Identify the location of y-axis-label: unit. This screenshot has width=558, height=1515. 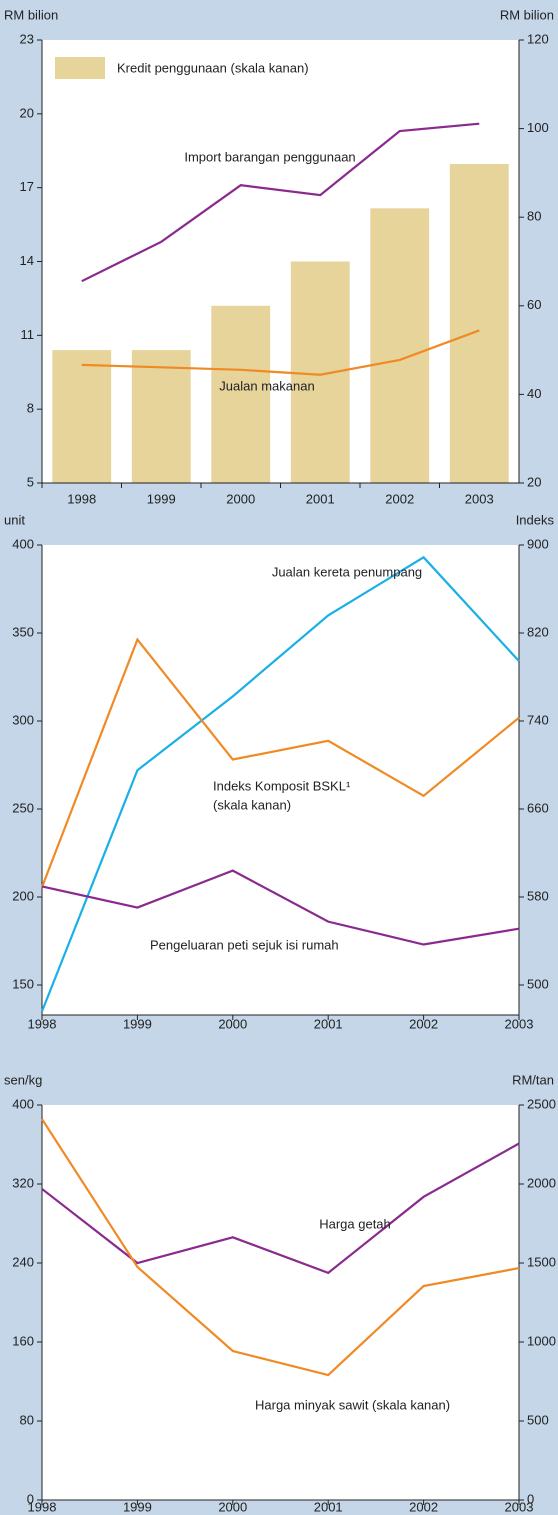
(14, 519).